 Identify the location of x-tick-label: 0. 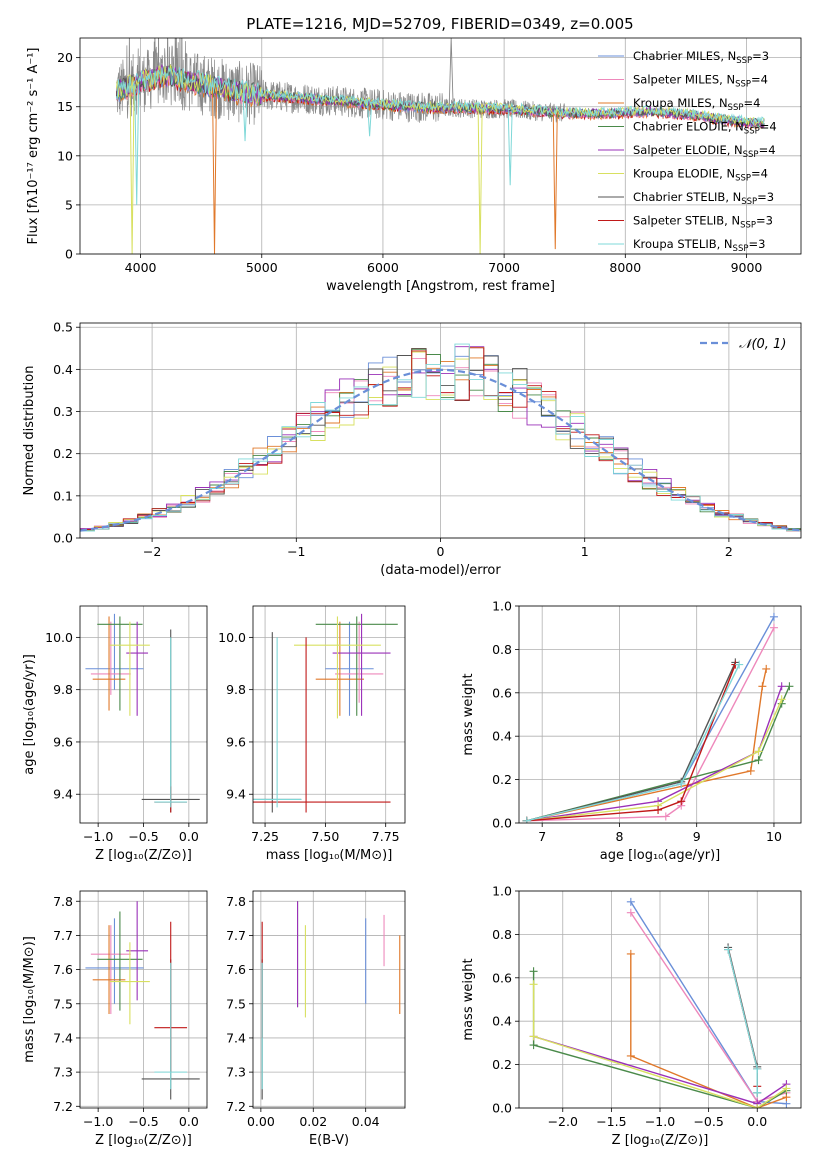
(441, 551).